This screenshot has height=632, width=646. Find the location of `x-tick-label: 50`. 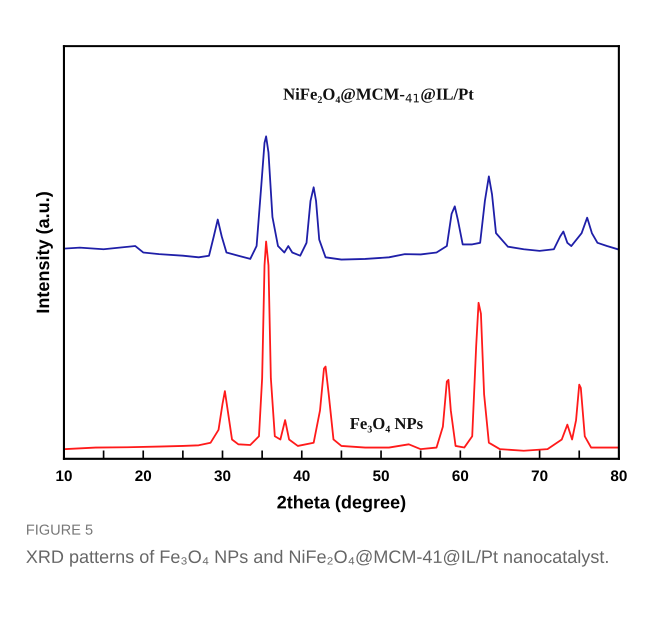

x-tick-label: 50 is located at coordinates (381, 476).